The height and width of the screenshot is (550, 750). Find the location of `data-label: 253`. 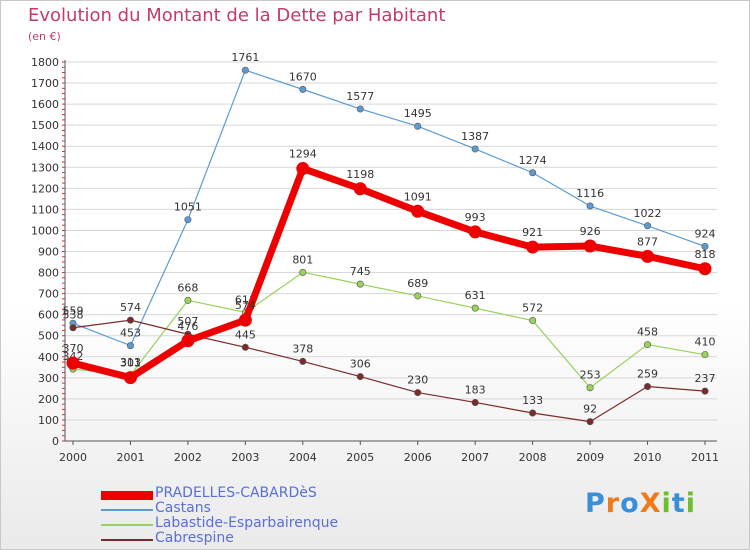

data-label: 253 is located at coordinates (590, 375).